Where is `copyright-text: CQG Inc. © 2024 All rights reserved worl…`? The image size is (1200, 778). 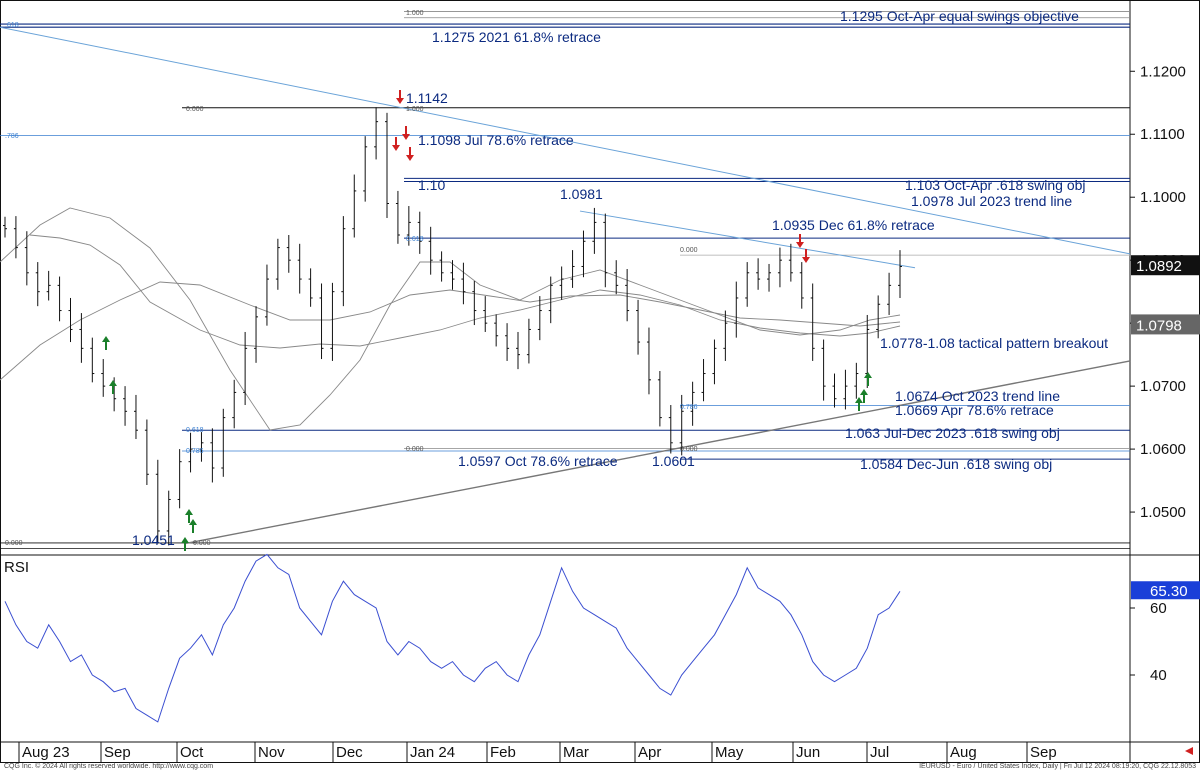 copyright-text: CQG Inc. © 2024 All rights reserved worl… is located at coordinates (109, 766).